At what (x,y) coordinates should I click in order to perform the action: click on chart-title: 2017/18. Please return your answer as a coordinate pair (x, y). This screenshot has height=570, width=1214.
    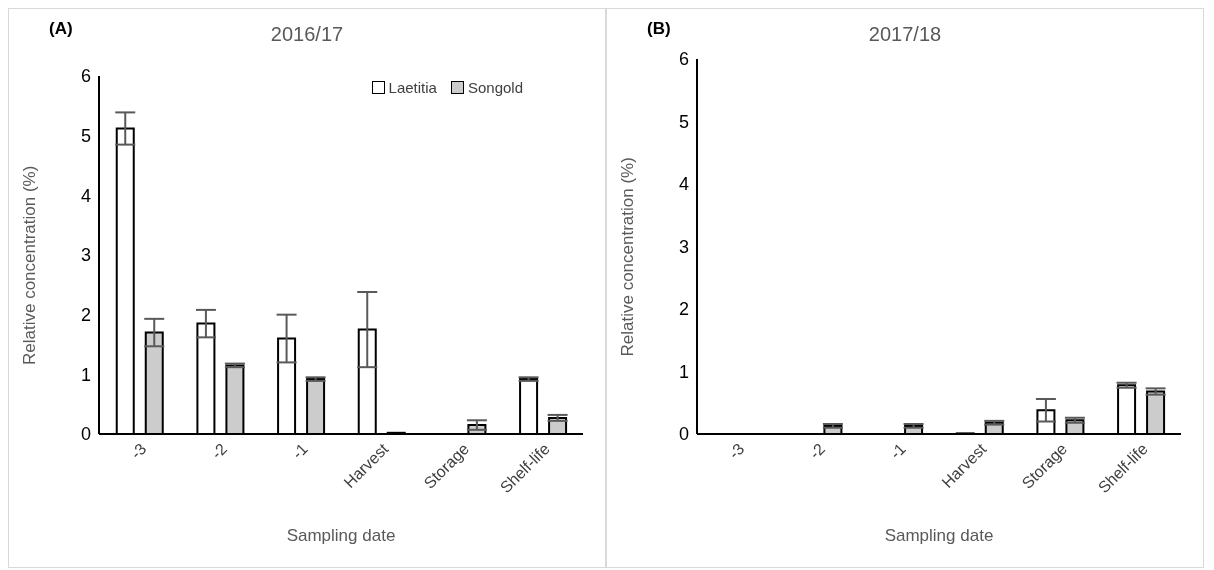
    Looking at the image, I should click on (905, 34).